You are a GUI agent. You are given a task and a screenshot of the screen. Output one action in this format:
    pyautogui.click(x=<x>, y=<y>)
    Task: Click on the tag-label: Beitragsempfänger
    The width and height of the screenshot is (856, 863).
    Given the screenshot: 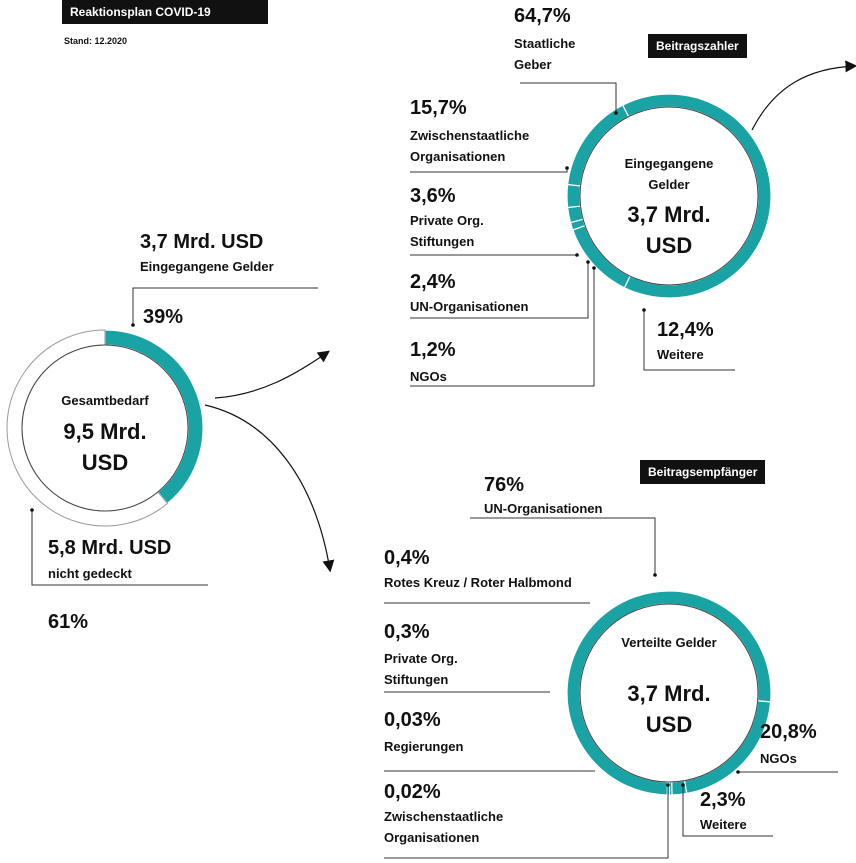 What is the action you would take?
    pyautogui.click(x=703, y=472)
    